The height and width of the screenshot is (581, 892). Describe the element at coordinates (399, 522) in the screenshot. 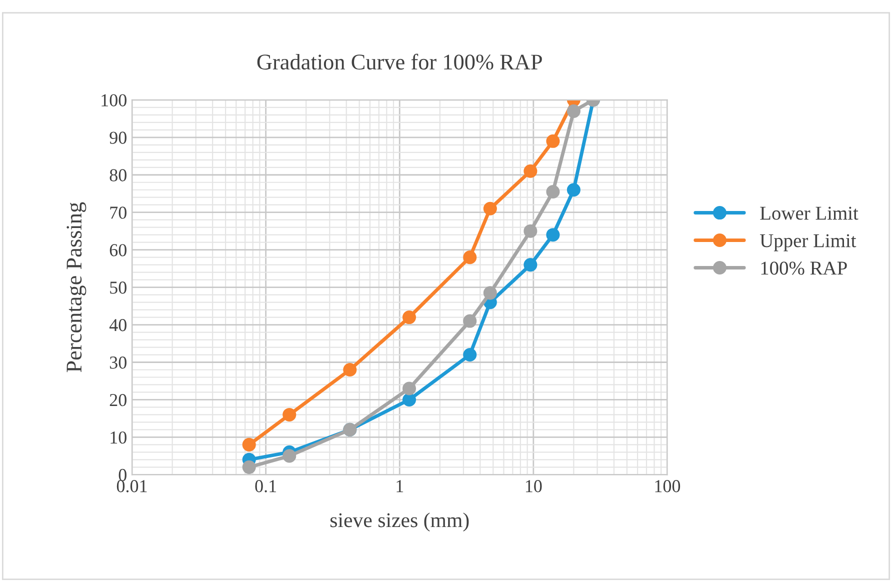

I see `x-axis-title: sieve sizes (mm)` at that location.